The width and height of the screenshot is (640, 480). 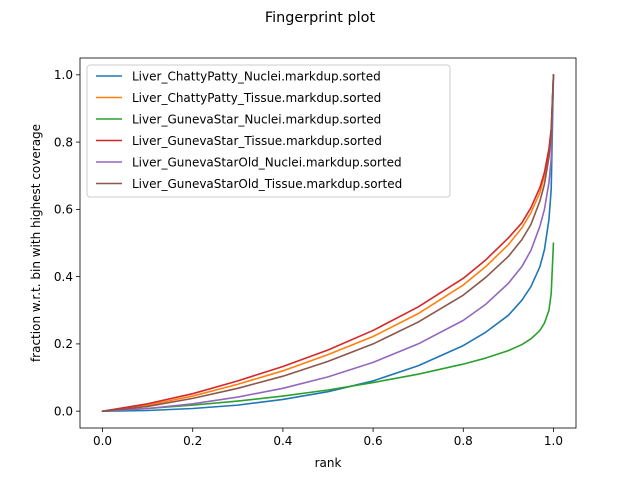 What do you see at coordinates (63, 210) in the screenshot?
I see `y-tick-label: 0.6` at bounding box center [63, 210].